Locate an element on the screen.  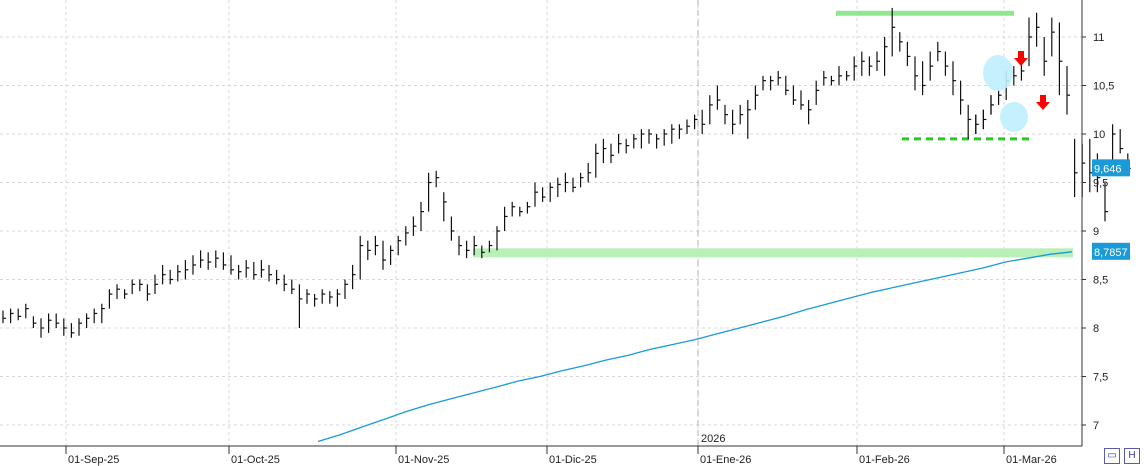
x-tick-label: 01-Dic-25 is located at coordinates (573, 460).